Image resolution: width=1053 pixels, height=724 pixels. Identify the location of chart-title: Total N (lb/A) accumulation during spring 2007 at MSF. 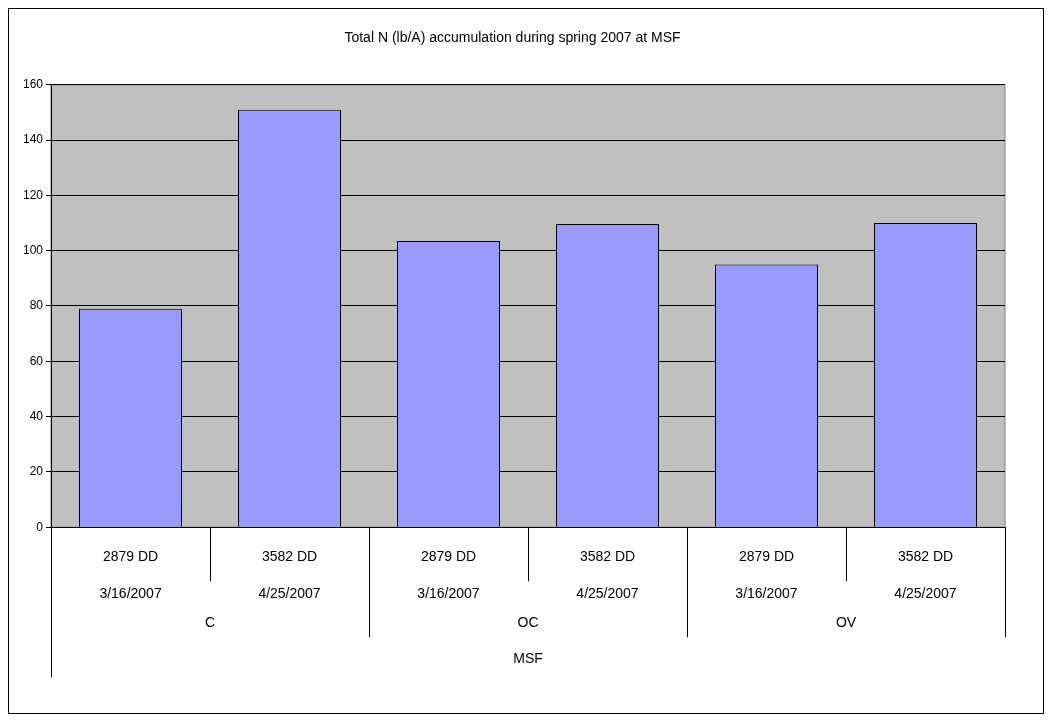
(512, 37).